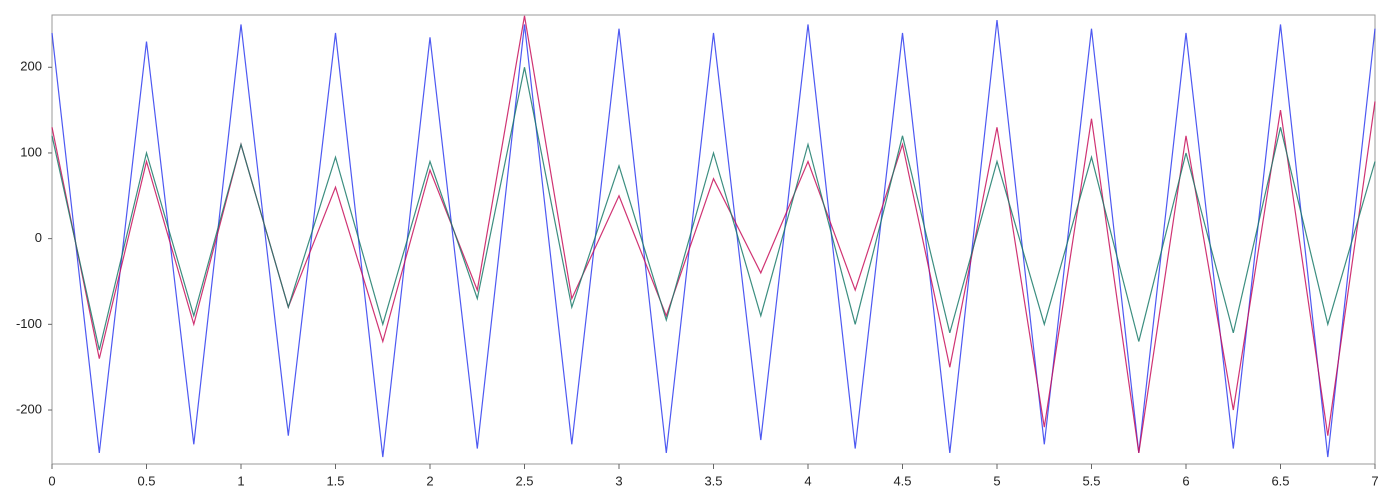  What do you see at coordinates (807, 480) in the screenshot?
I see `x-tick-label: 4` at bounding box center [807, 480].